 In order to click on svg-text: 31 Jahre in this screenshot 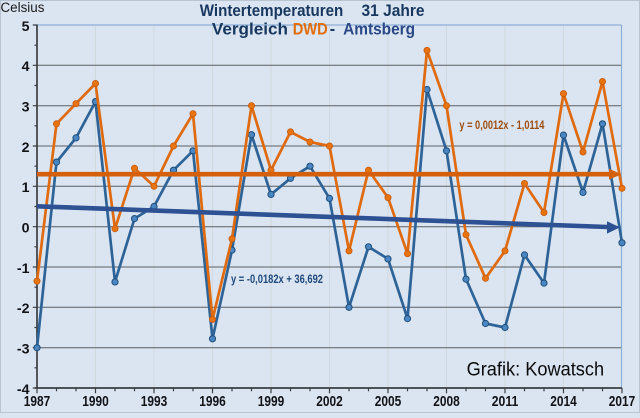, I will do `click(393, 11)`.